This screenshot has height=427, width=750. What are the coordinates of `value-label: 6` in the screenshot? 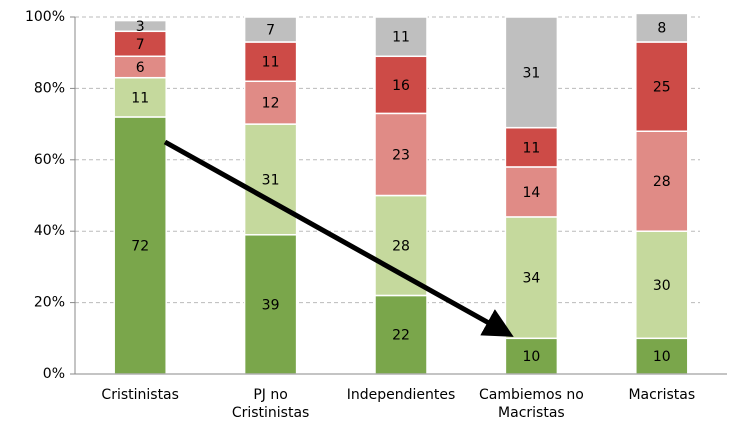 It's located at (140, 68).